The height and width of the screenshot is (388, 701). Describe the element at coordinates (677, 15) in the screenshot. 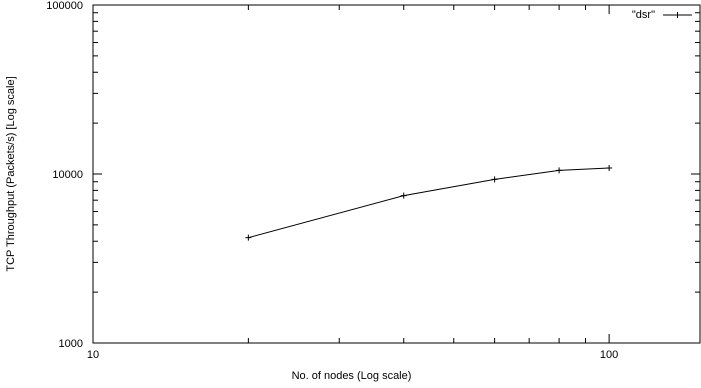

I see `legend-marker` at that location.